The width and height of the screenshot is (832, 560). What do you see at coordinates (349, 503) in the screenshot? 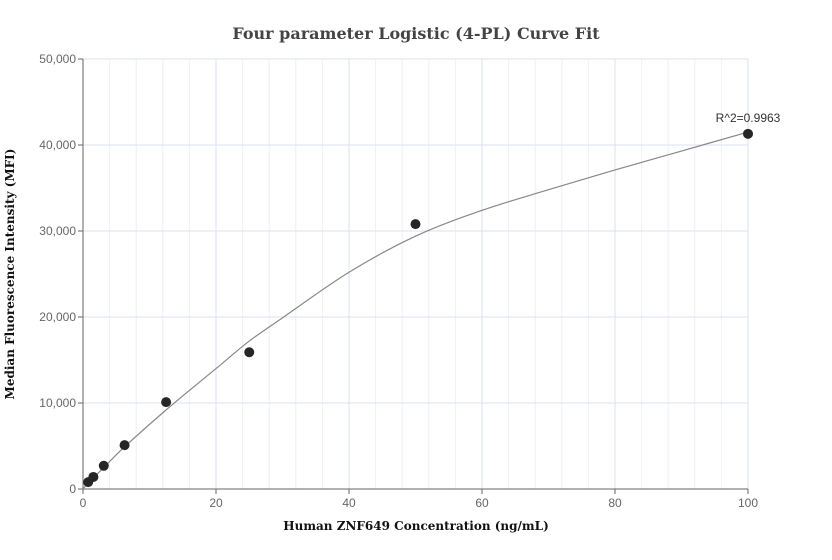
I see `x-tick-label: 40` at bounding box center [349, 503].